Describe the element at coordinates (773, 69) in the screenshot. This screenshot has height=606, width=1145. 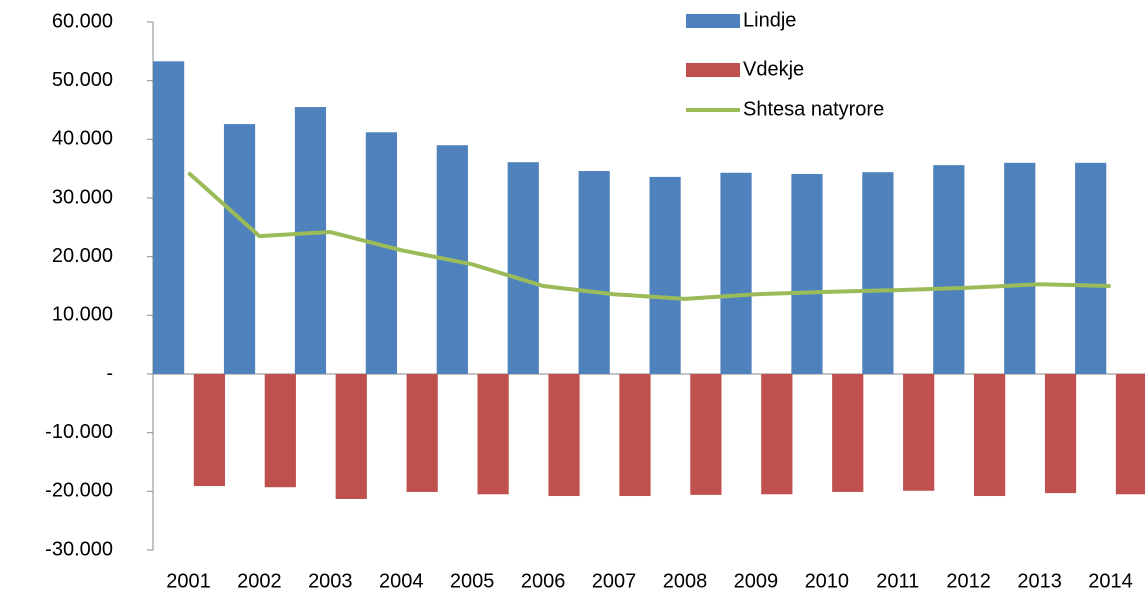
I see `legend-label: Vdekje` at that location.